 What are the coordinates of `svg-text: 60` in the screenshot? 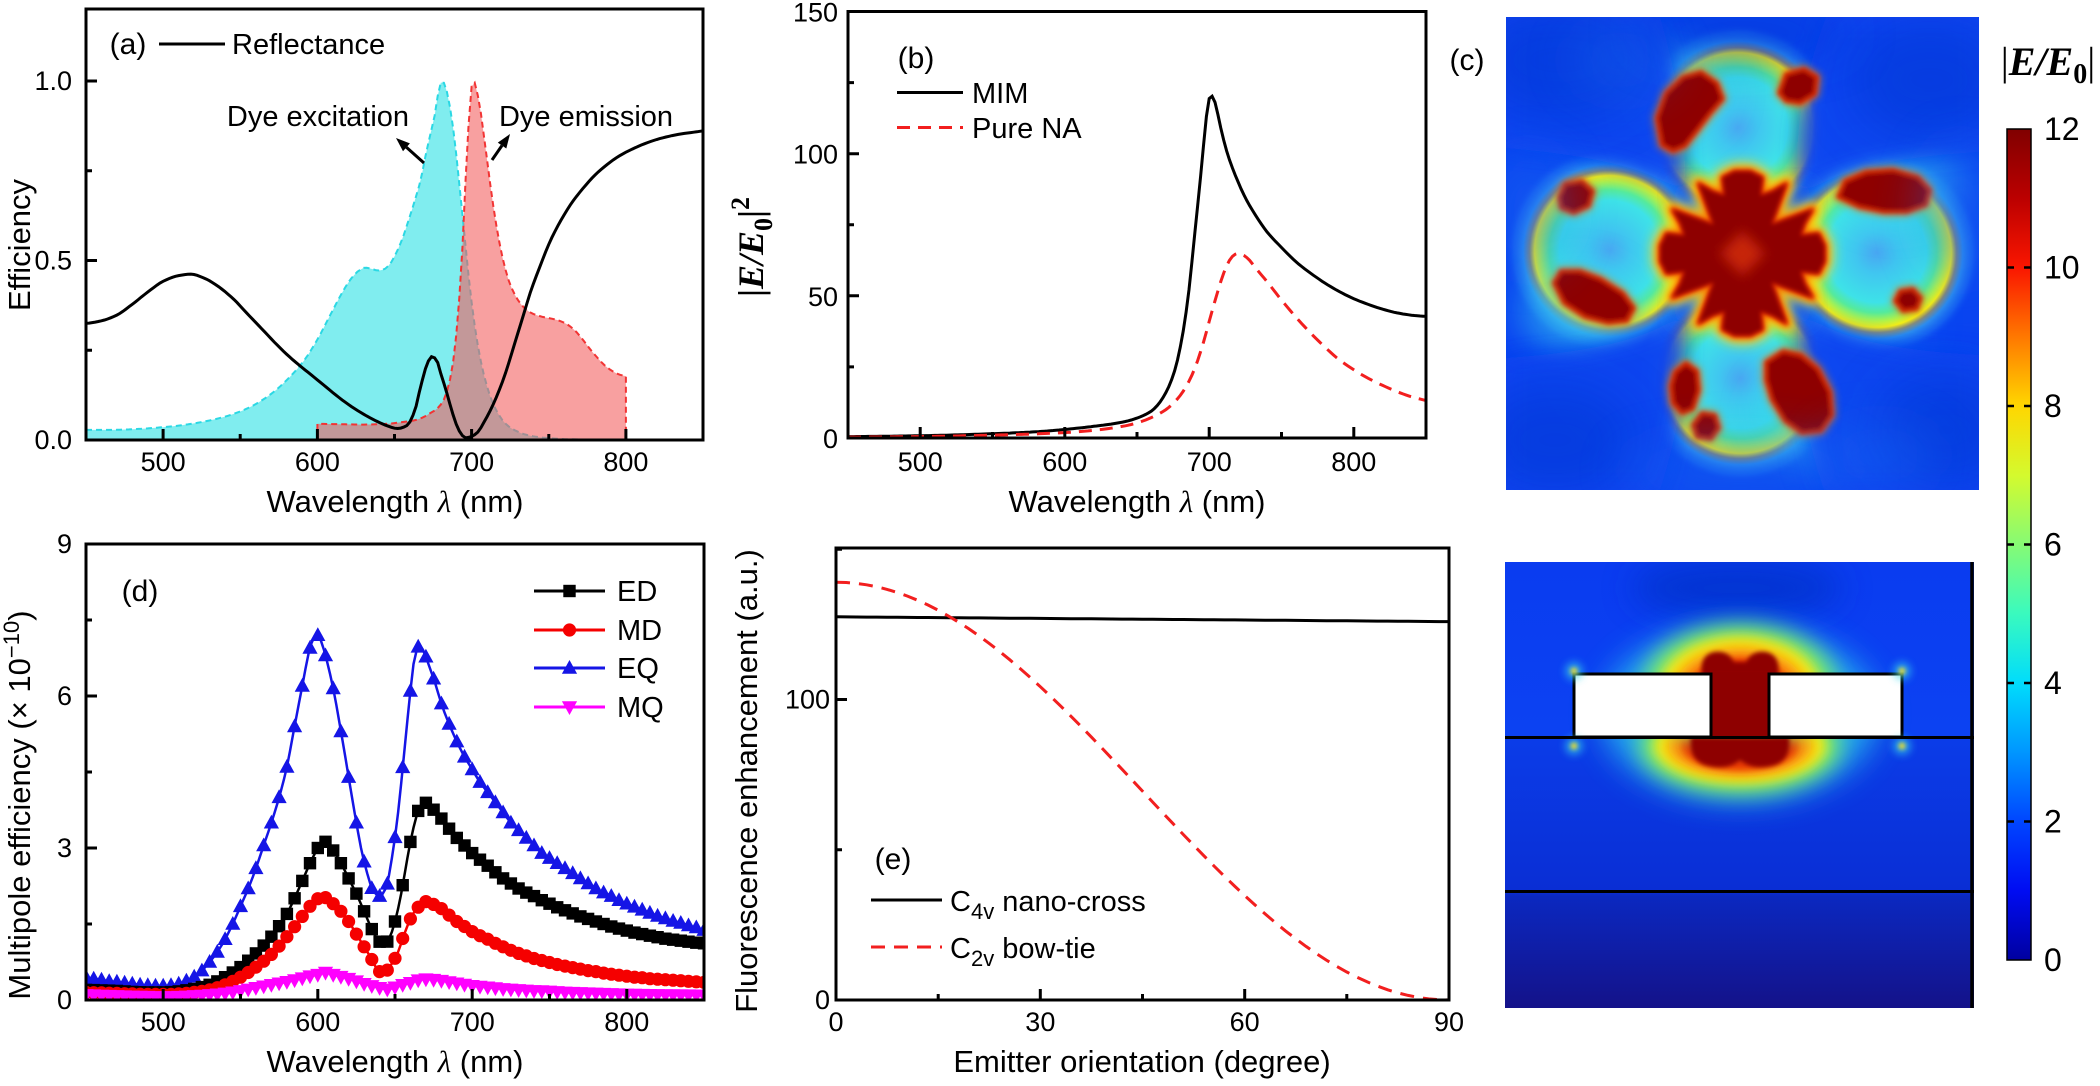 It's located at (1245, 1022).